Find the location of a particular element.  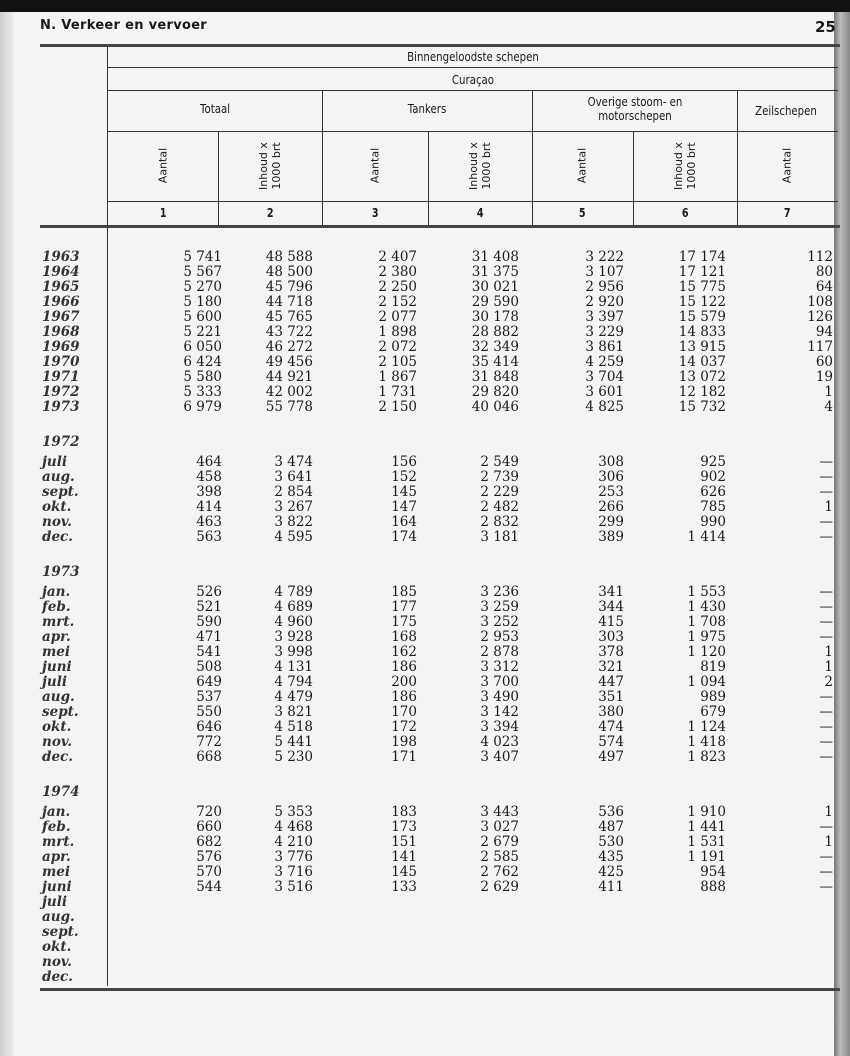

cell-value: 2 920 is located at coordinates (604, 302).